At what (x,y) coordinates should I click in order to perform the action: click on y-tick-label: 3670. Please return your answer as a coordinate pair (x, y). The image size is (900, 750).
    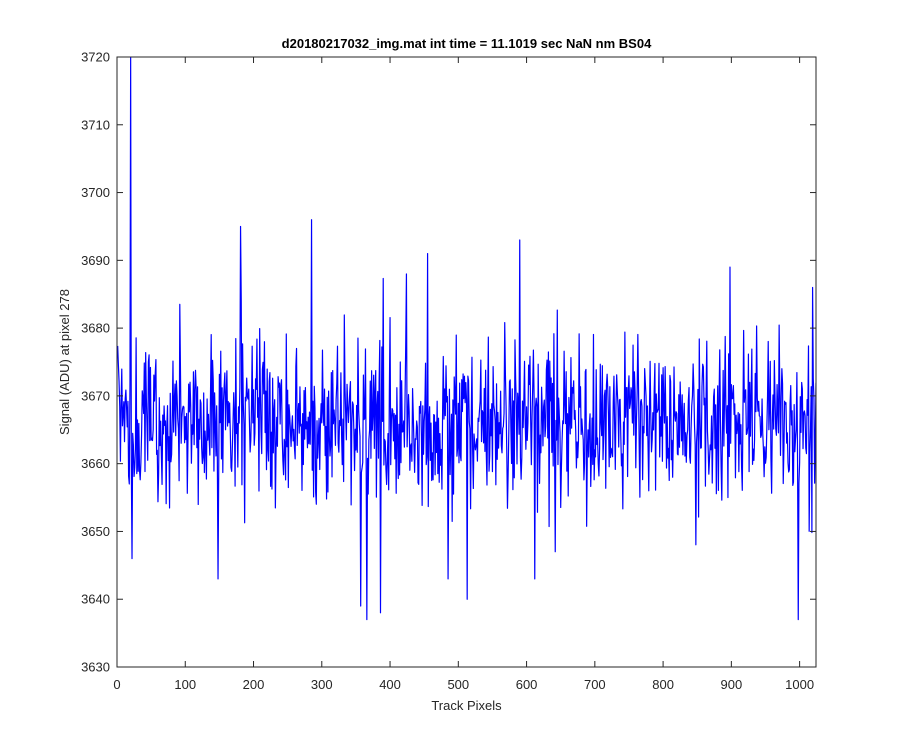
    Looking at the image, I should click on (95, 395).